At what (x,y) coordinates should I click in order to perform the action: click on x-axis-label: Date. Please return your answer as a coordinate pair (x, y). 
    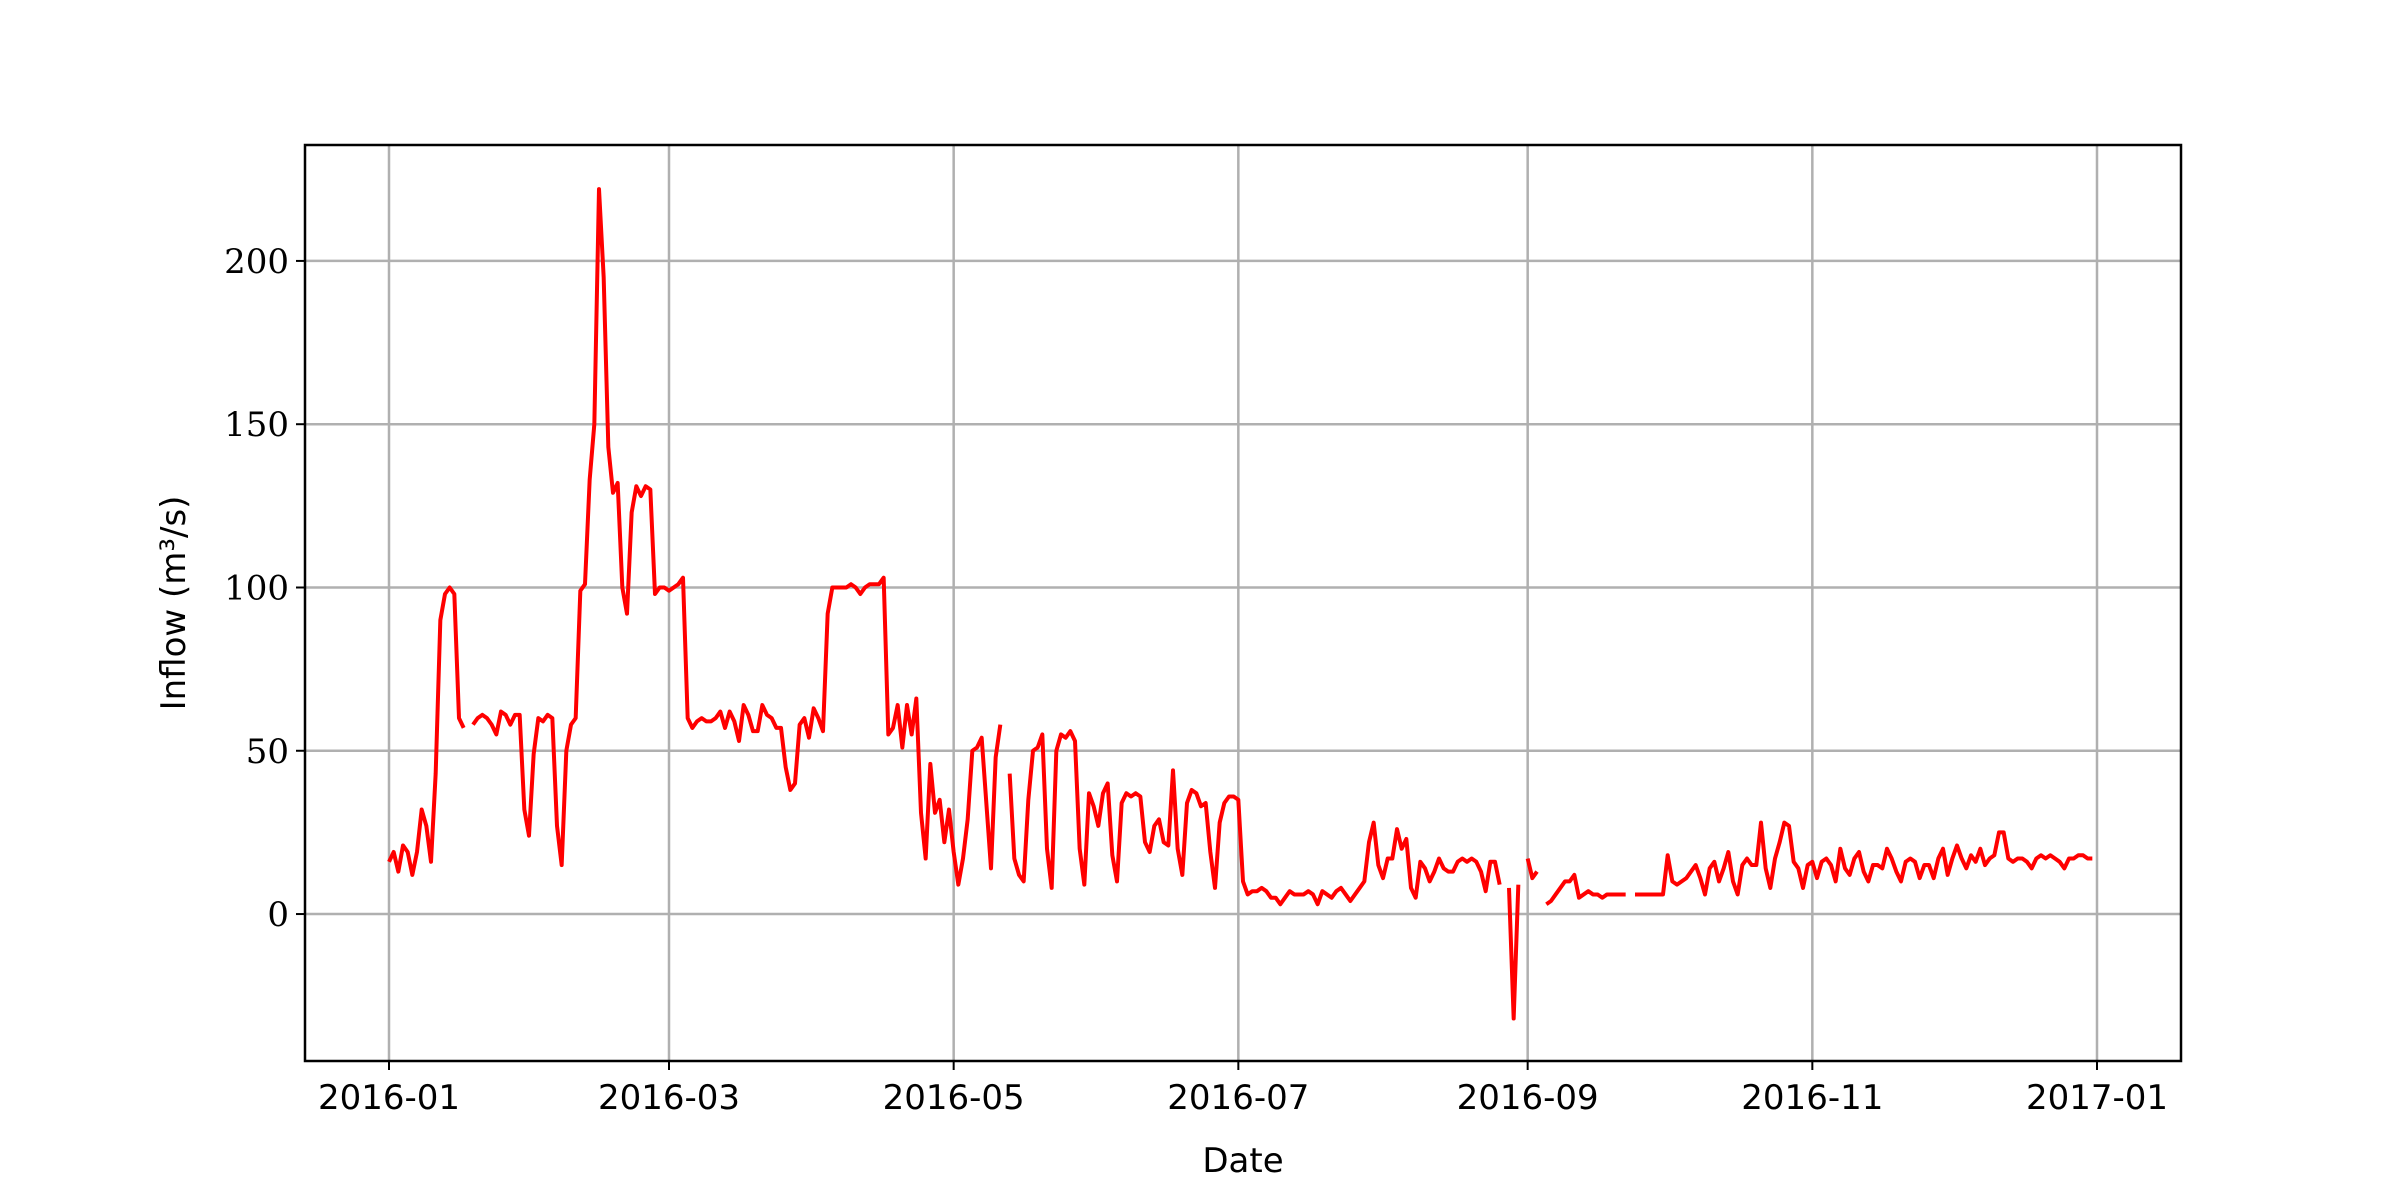
    Looking at the image, I should click on (1242, 1161).